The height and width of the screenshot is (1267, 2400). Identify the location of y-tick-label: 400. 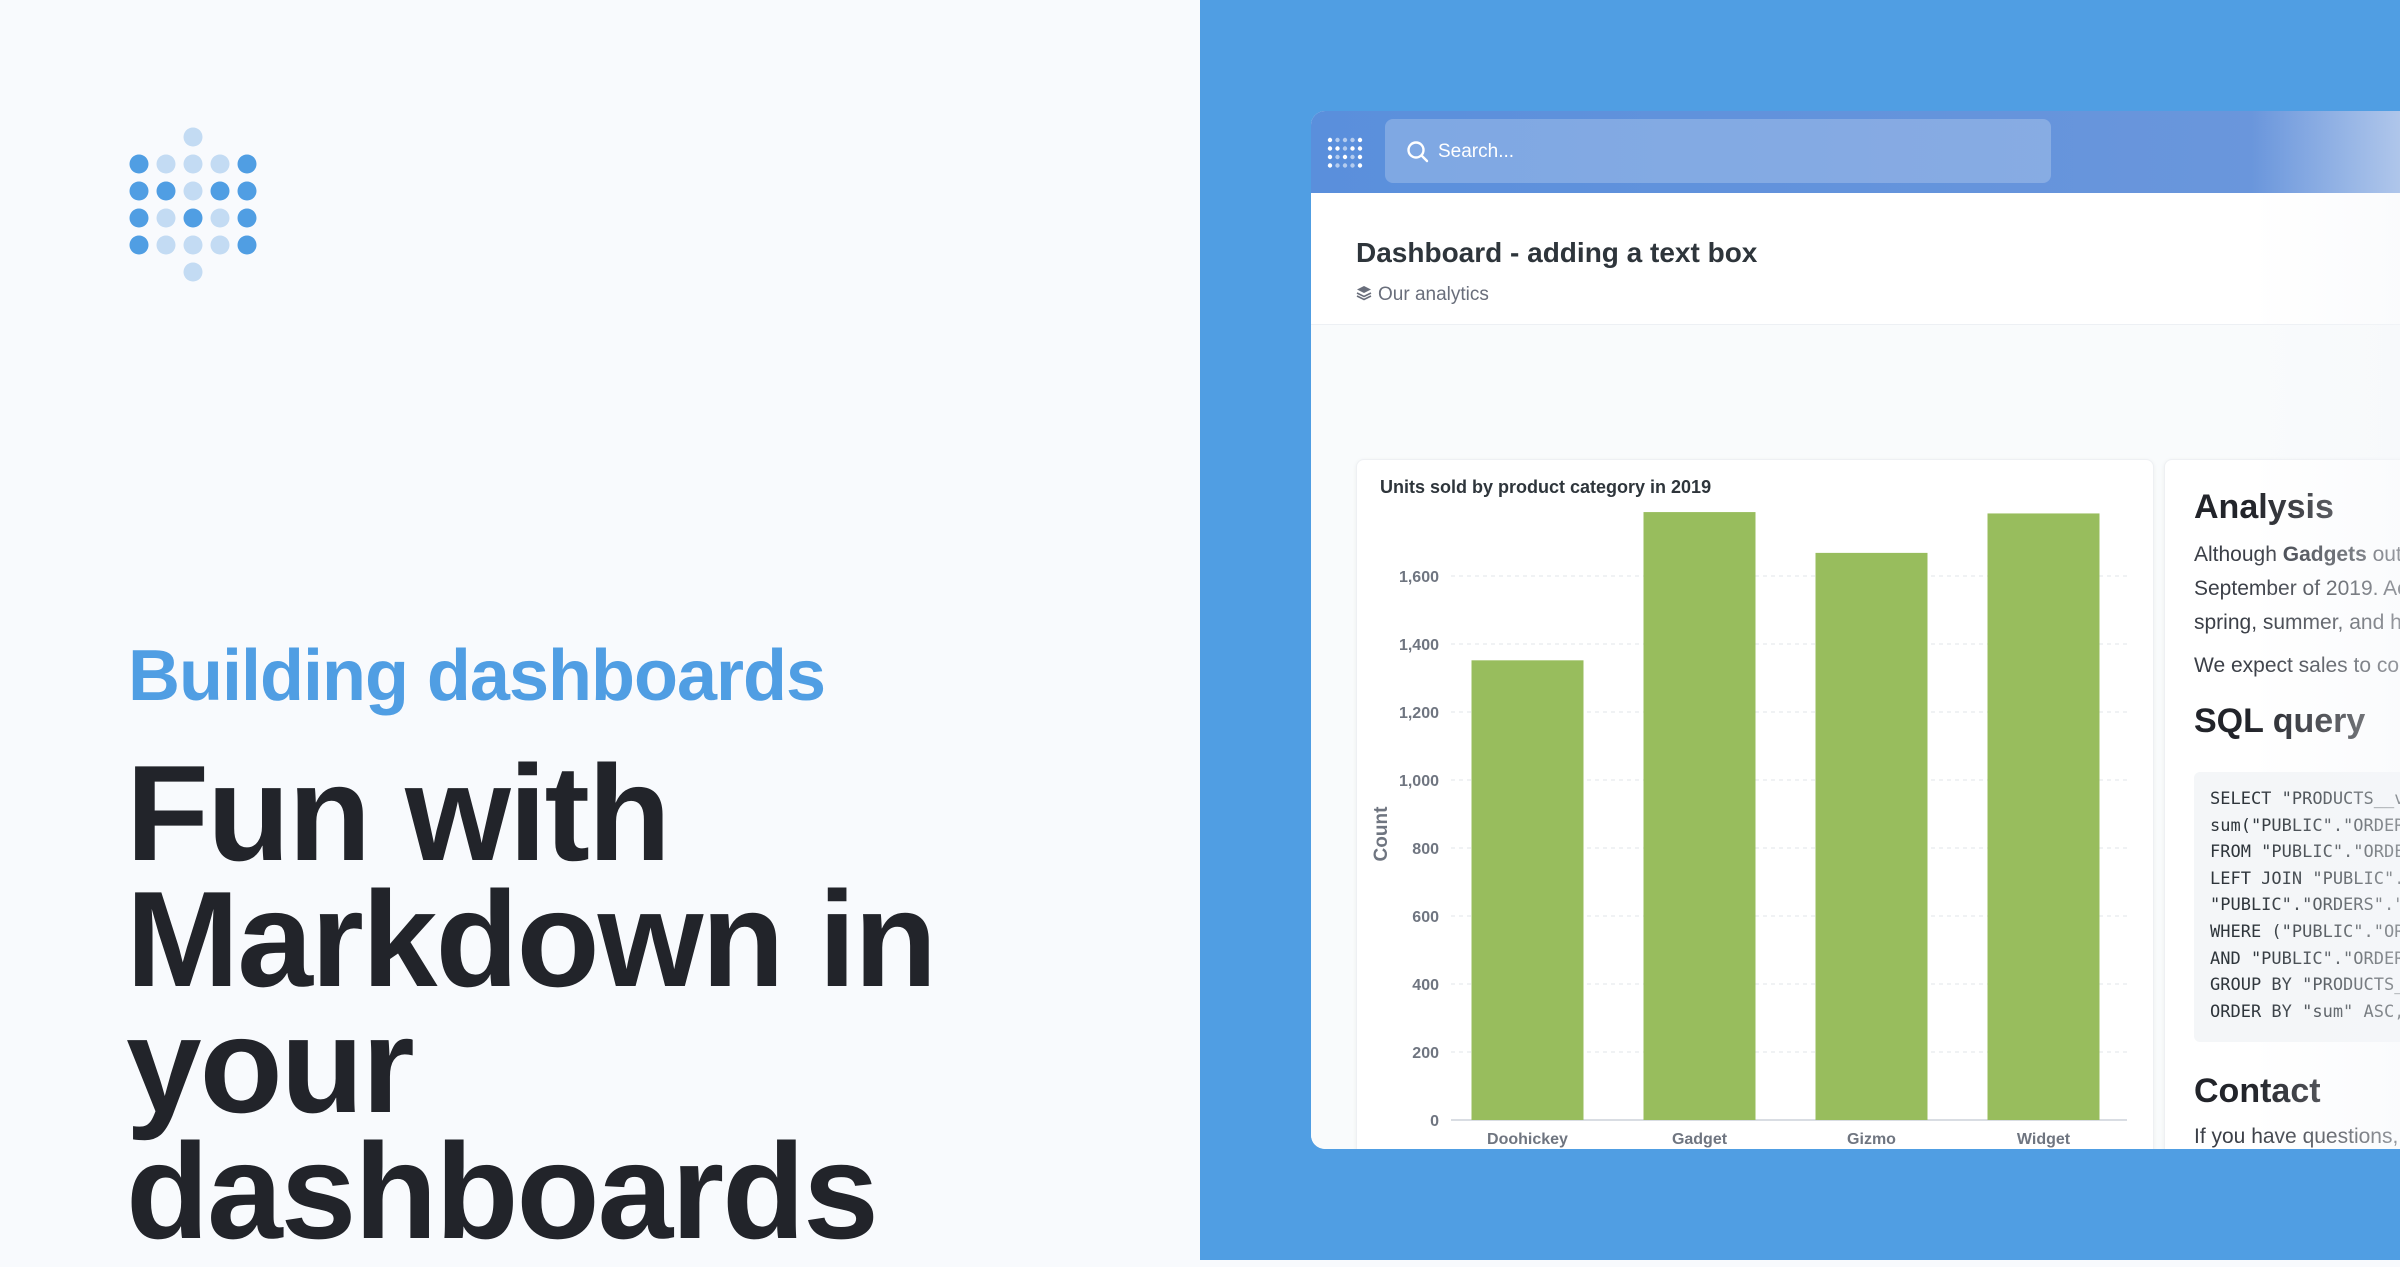
(1425, 985).